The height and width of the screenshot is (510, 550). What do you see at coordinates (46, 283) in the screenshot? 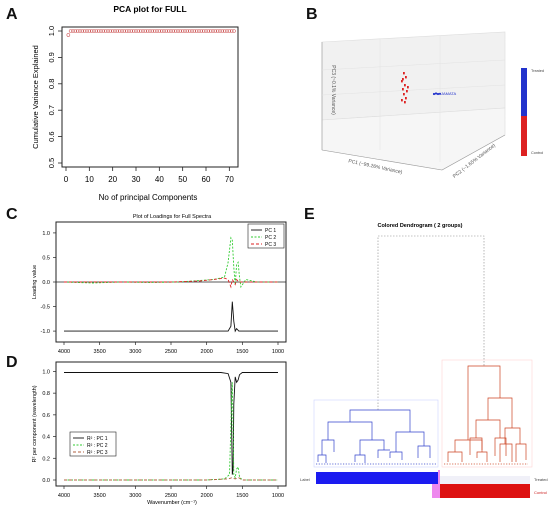
I see `y-tick-label: 0.0` at bounding box center [46, 283].